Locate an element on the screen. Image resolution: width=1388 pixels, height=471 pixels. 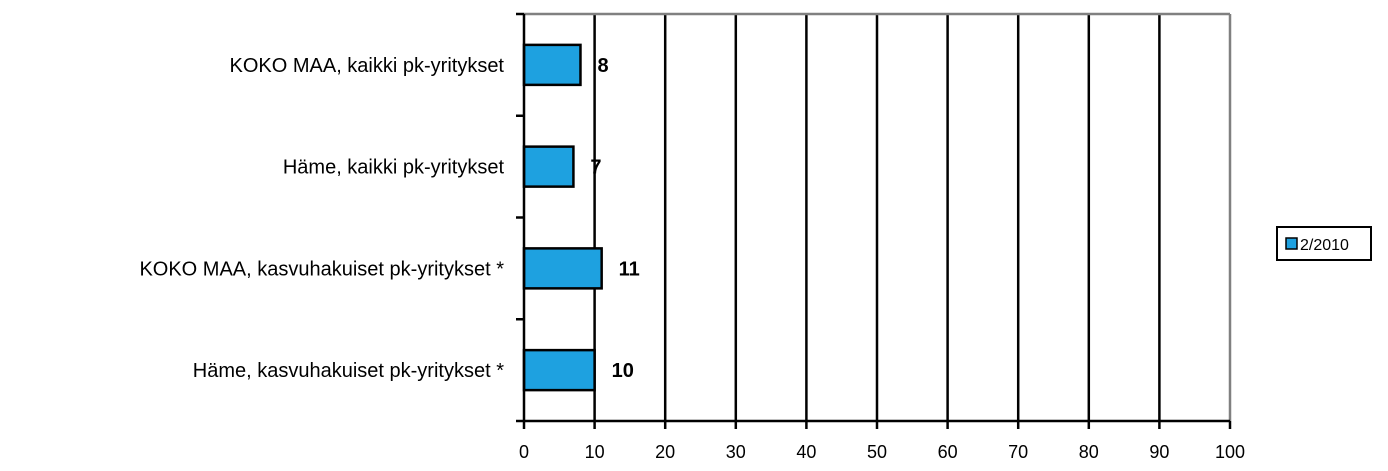
x-tick-label-0: 0 is located at coordinates (524, 452).